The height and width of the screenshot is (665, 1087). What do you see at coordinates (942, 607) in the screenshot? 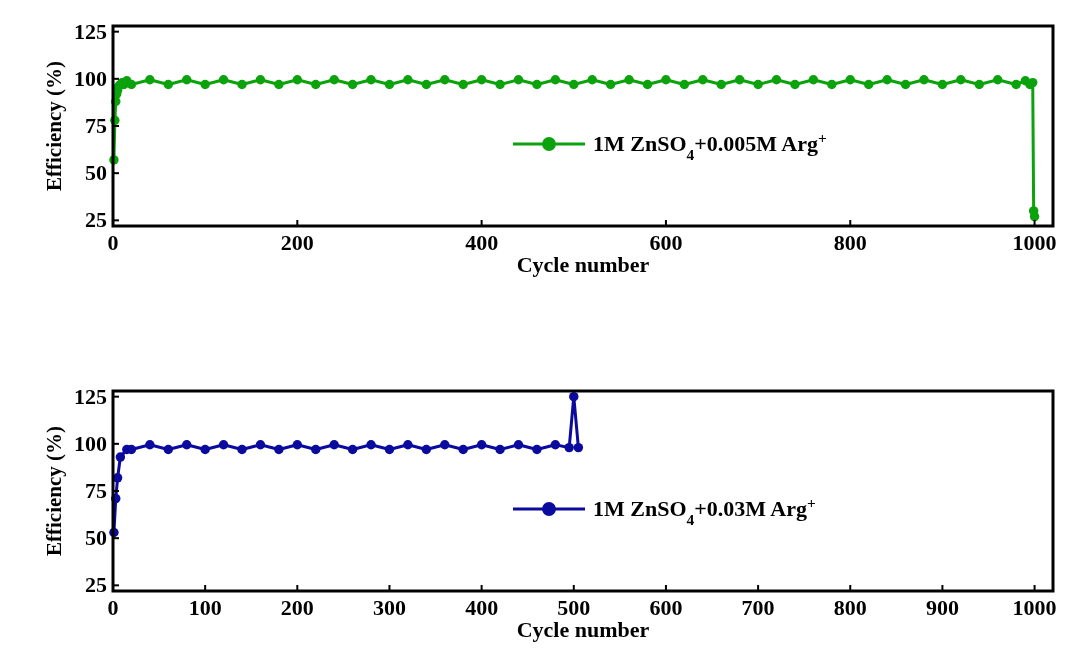
I see `x-tick-label: 900` at bounding box center [942, 607].